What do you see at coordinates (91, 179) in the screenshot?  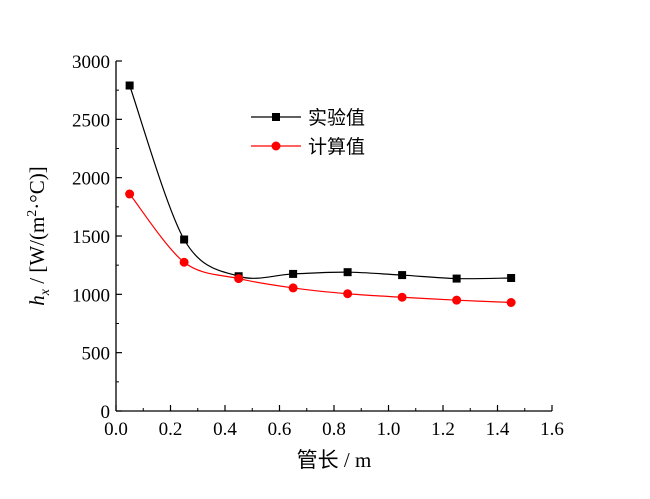 I see `y-tick-label: 2000` at bounding box center [91, 179].